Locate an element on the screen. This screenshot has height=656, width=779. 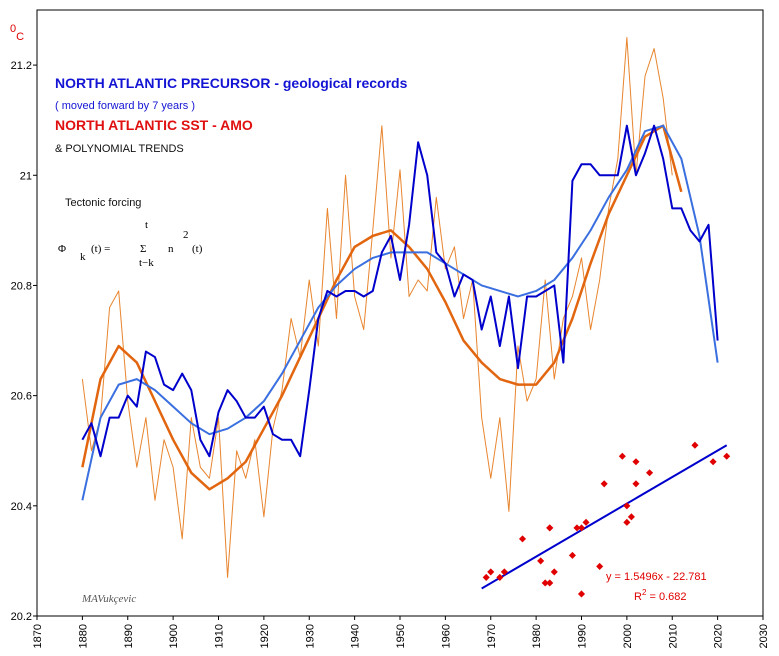
y-tick-label: 21.2 is located at coordinates (21, 66).